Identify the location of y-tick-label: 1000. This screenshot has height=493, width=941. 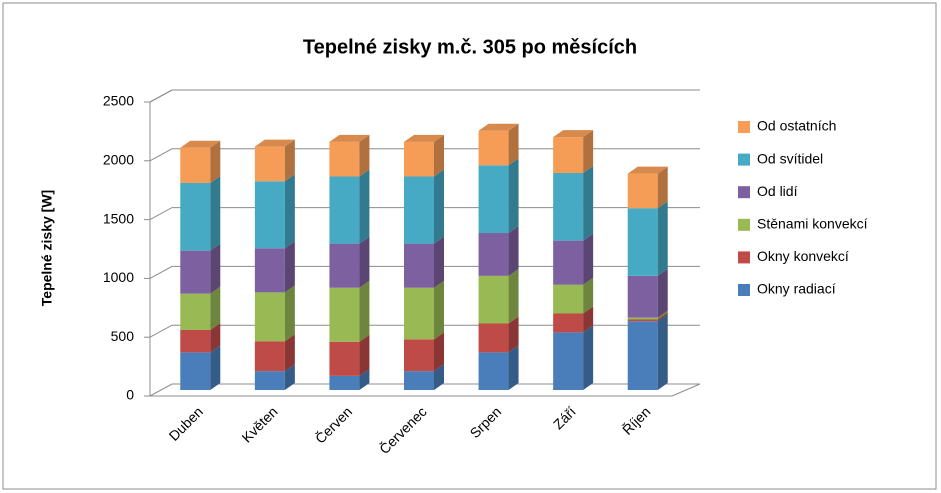
(118, 277).